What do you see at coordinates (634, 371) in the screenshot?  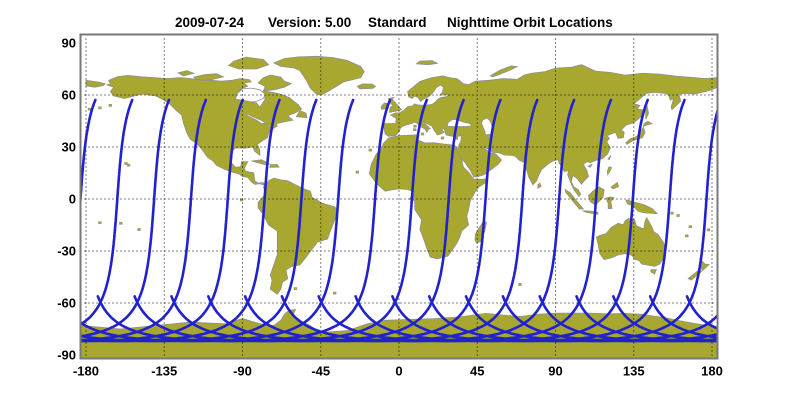 I see `x-tick-label: 135` at bounding box center [634, 371].